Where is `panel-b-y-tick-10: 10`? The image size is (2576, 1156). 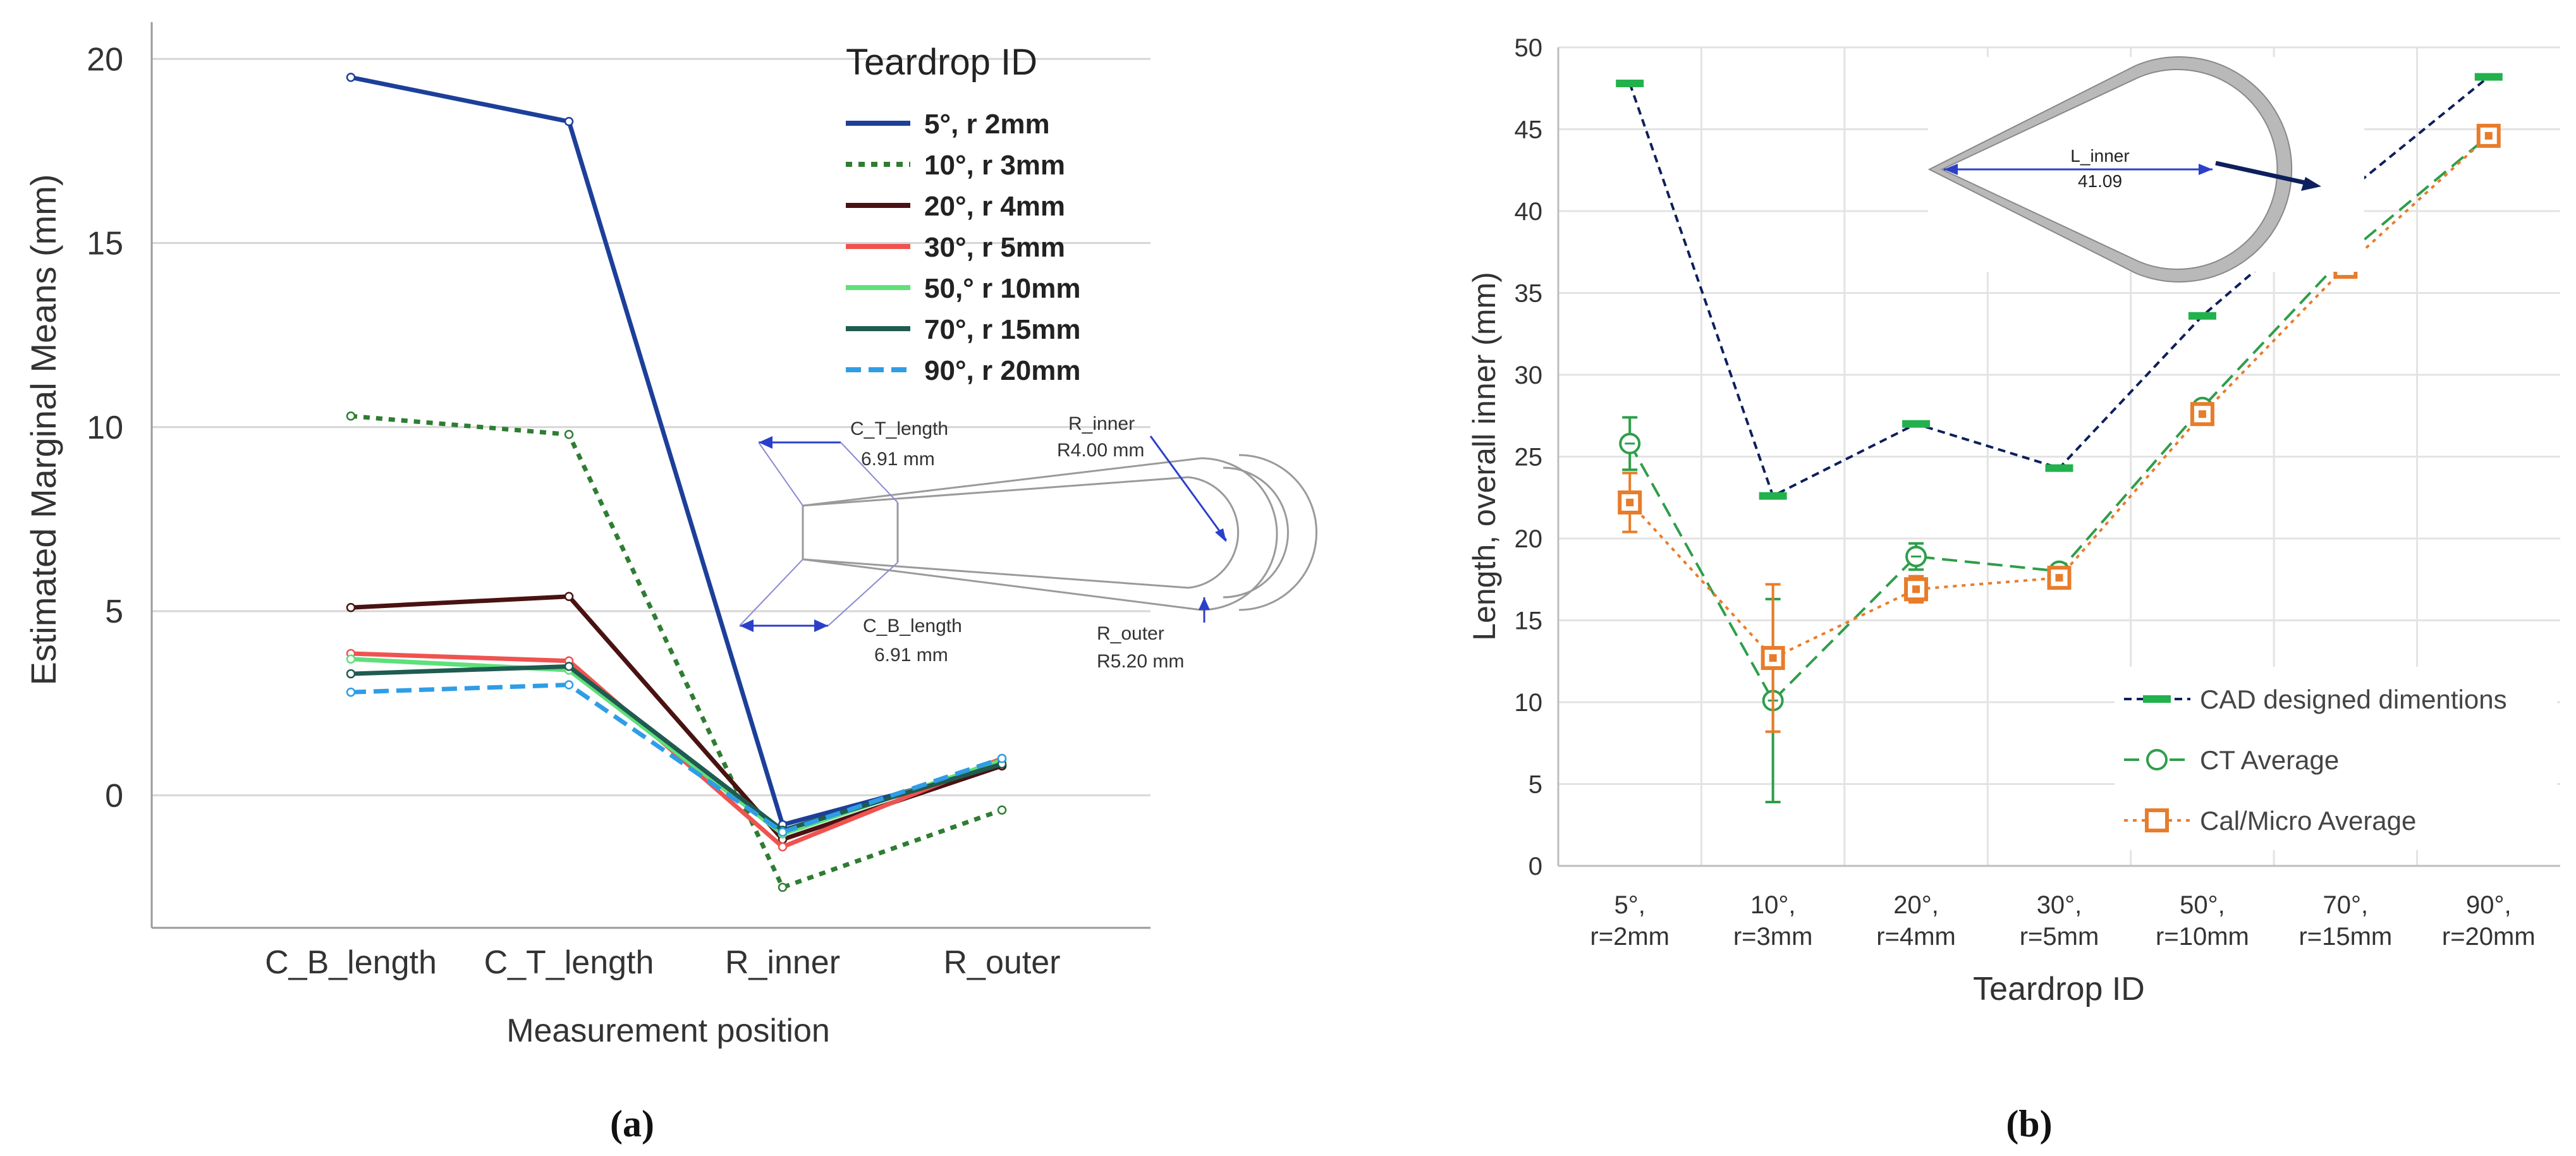
panel-b-y-tick-10: 10 is located at coordinates (1529, 703).